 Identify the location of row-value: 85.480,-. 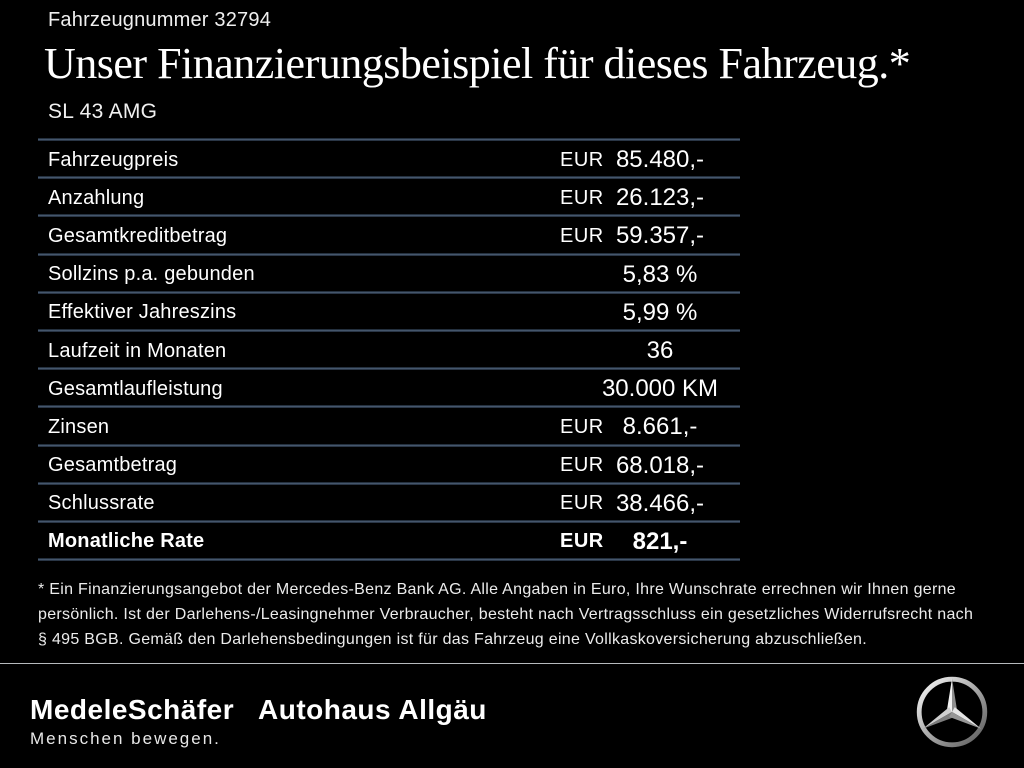
(660, 160).